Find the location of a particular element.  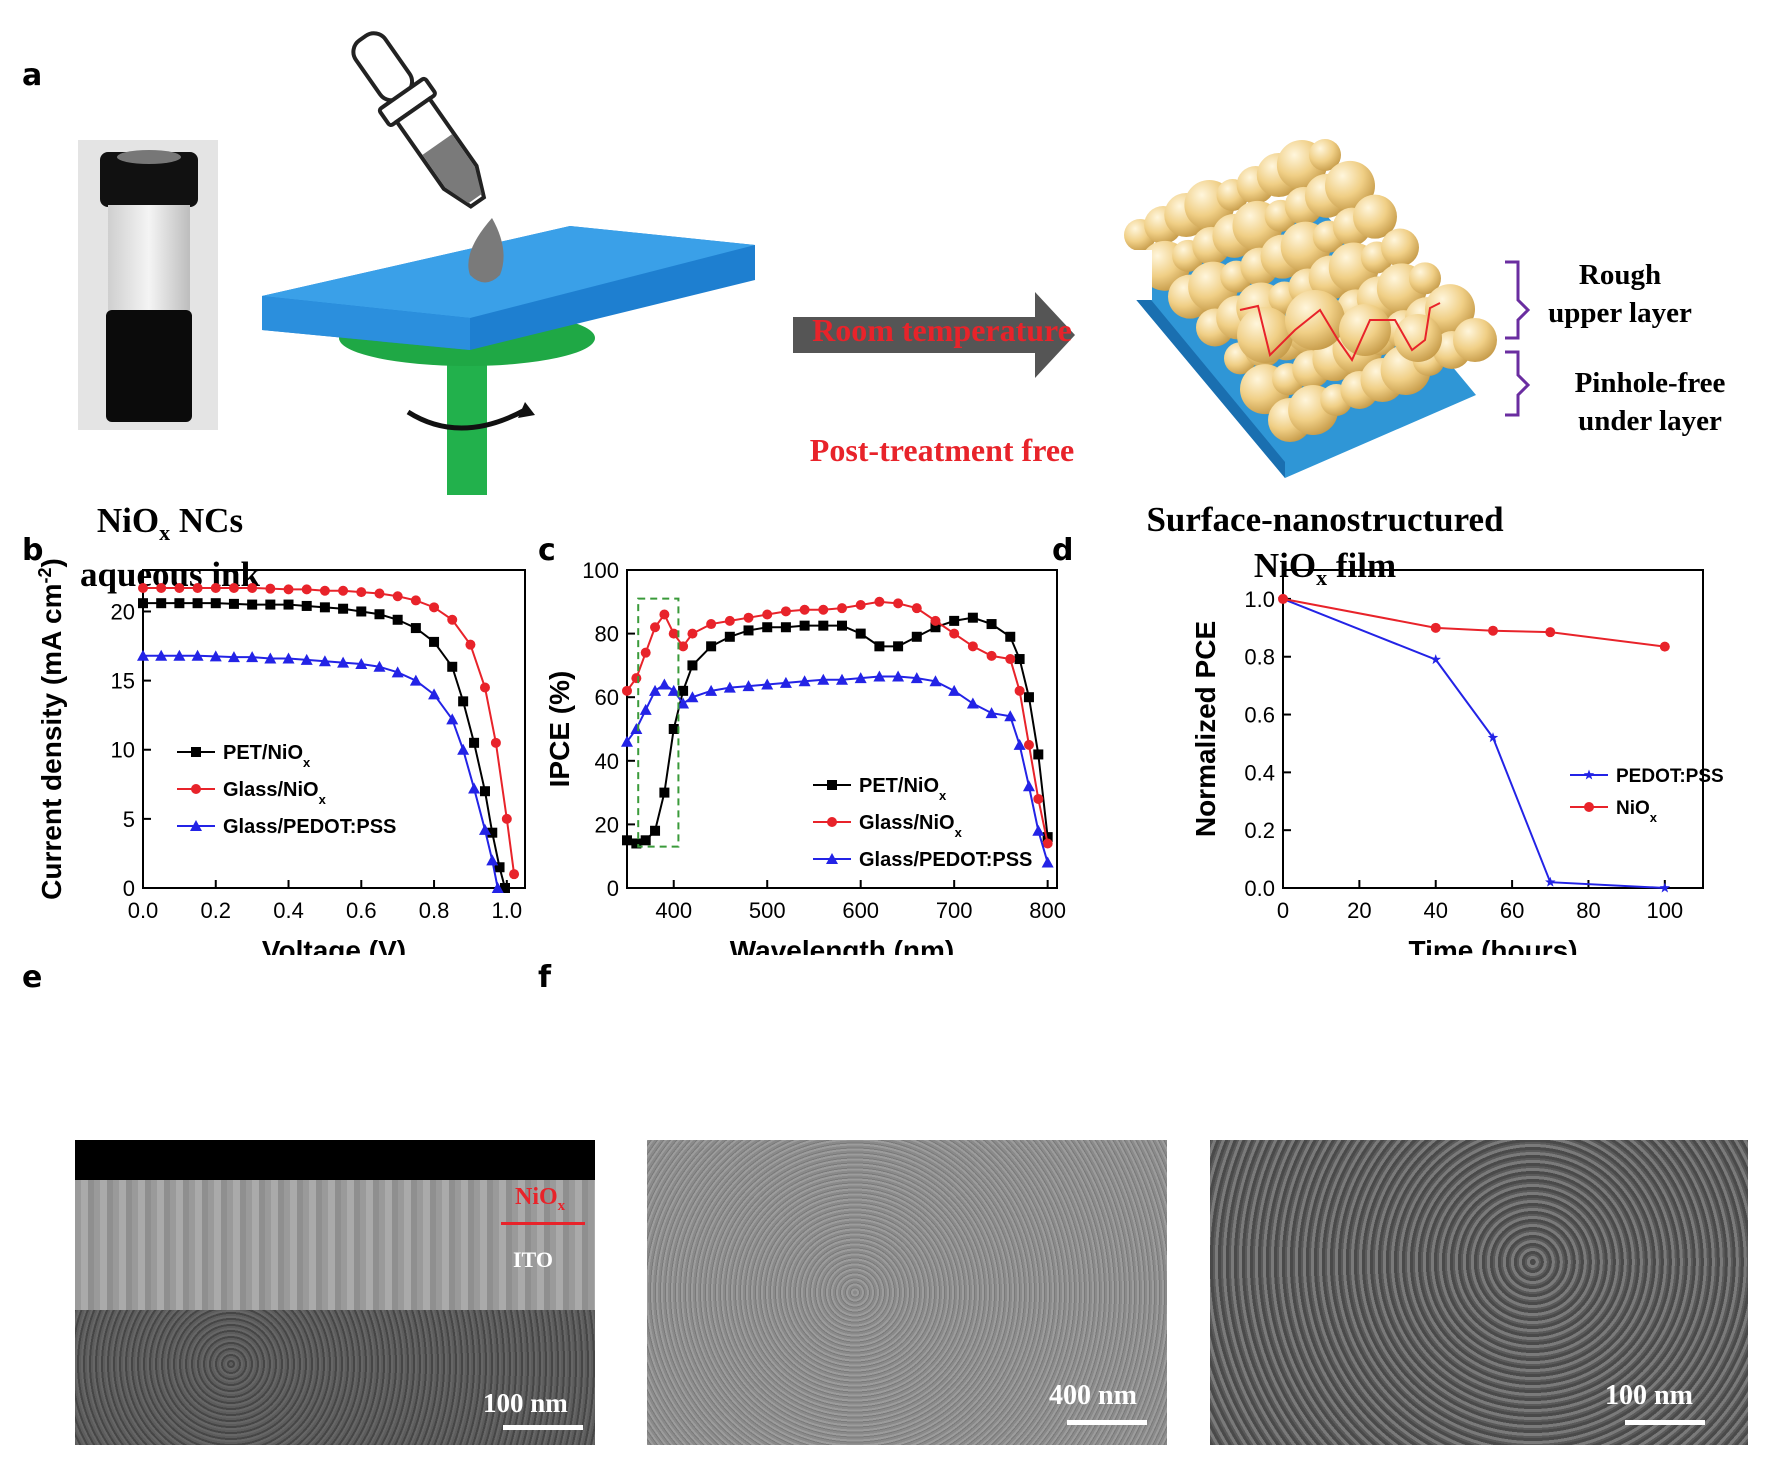

panel-label-d: d is located at coordinates (1063, 550).